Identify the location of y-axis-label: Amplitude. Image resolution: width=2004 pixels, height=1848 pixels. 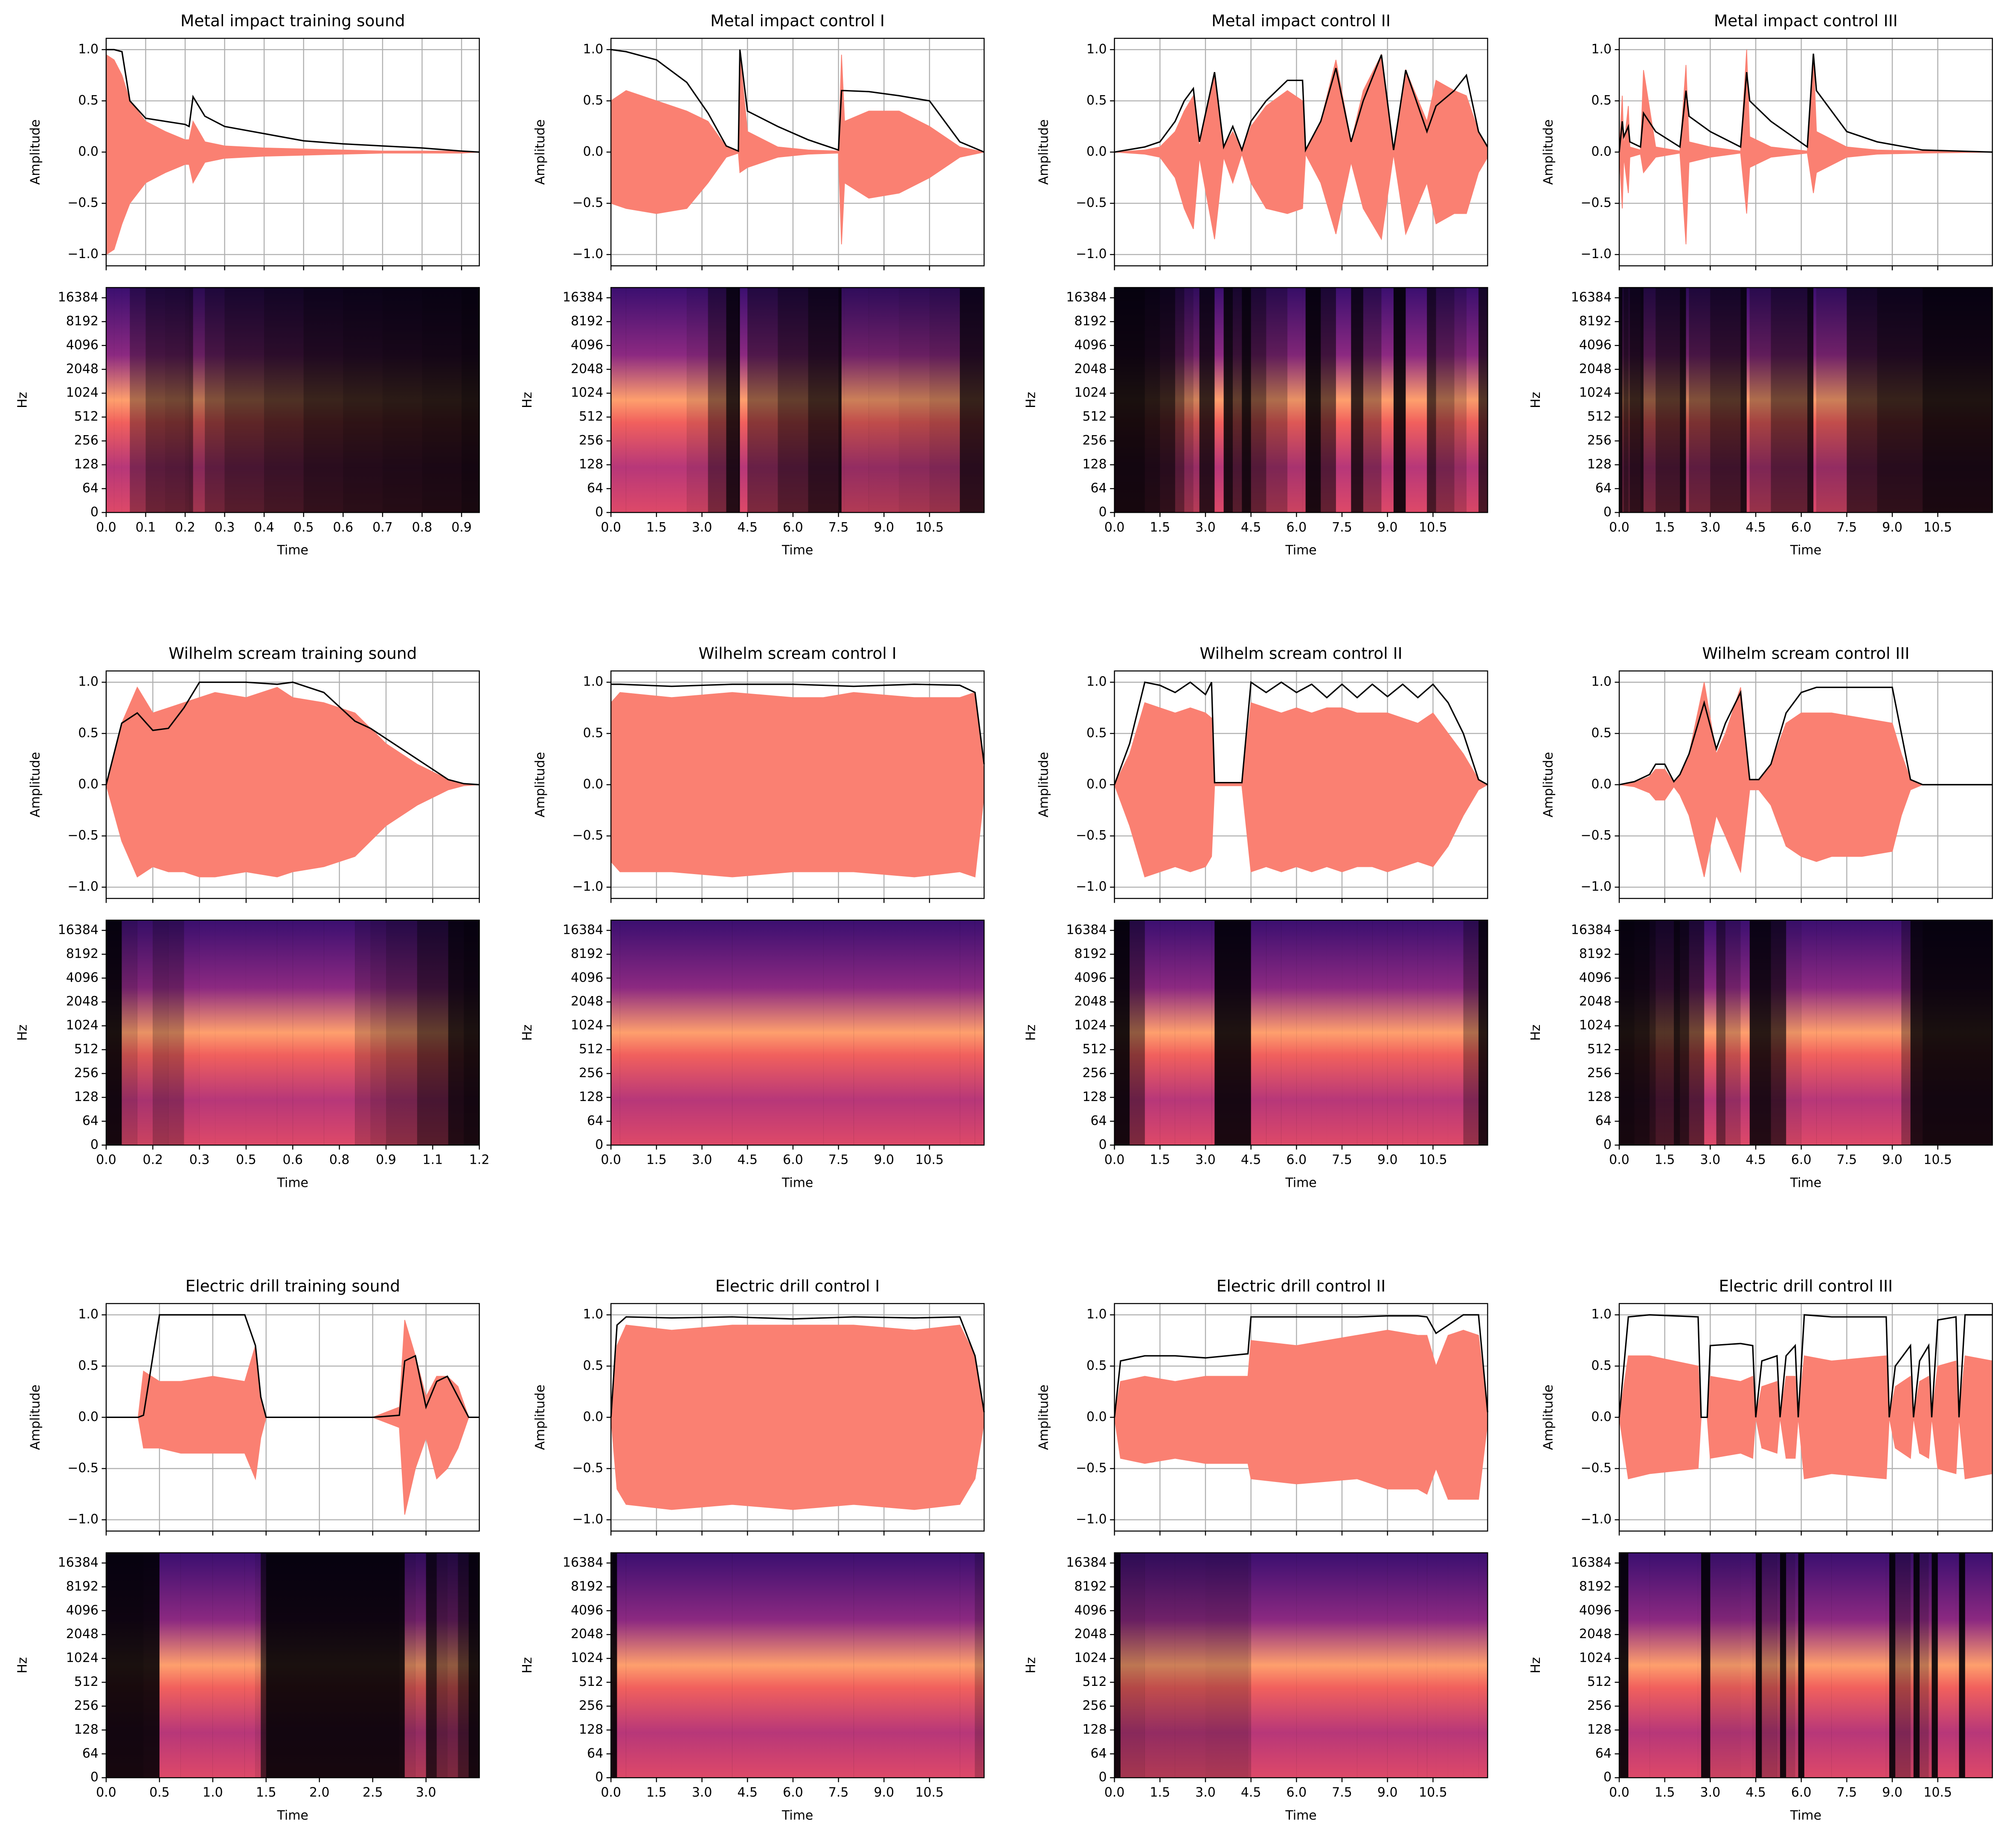
(35, 784).